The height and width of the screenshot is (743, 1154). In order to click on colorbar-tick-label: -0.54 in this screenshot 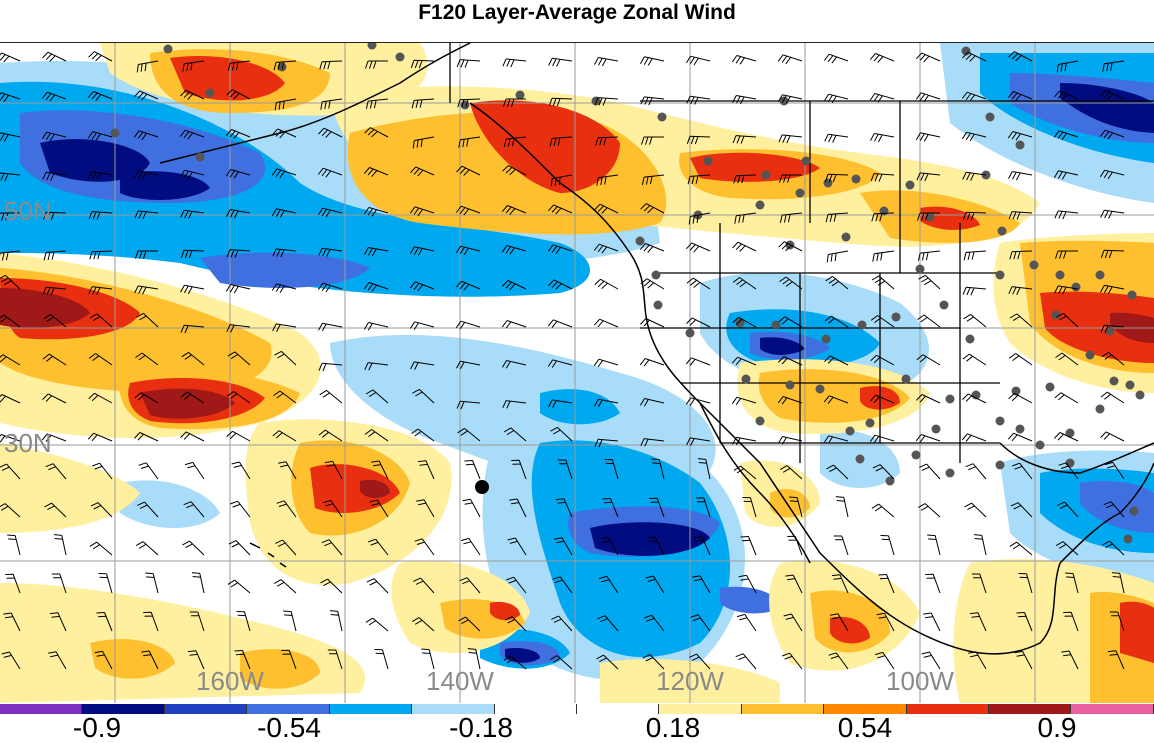, I will do `click(289, 727)`.